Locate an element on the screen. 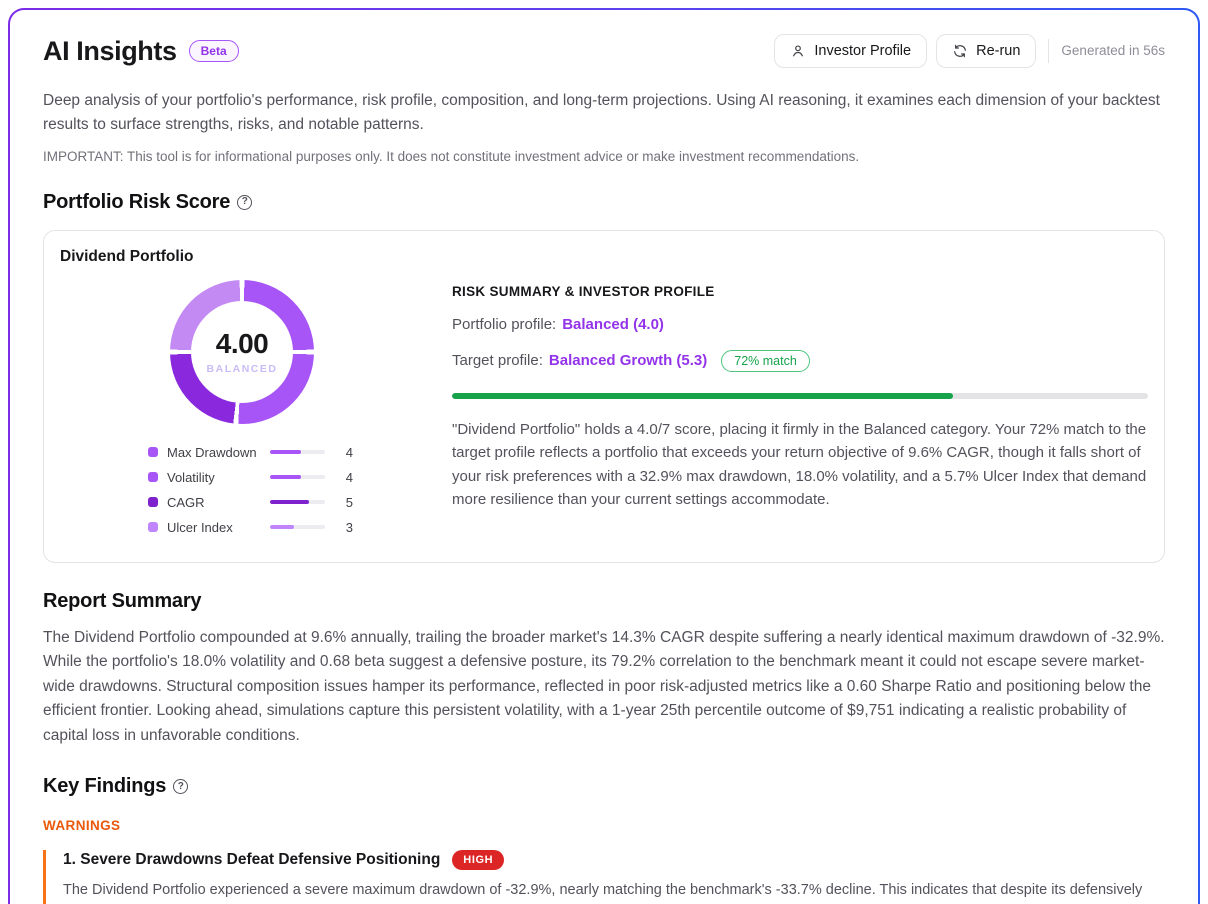 The height and width of the screenshot is (904, 1208). portfolio-name: Dividend Portfolio is located at coordinates (127, 256).